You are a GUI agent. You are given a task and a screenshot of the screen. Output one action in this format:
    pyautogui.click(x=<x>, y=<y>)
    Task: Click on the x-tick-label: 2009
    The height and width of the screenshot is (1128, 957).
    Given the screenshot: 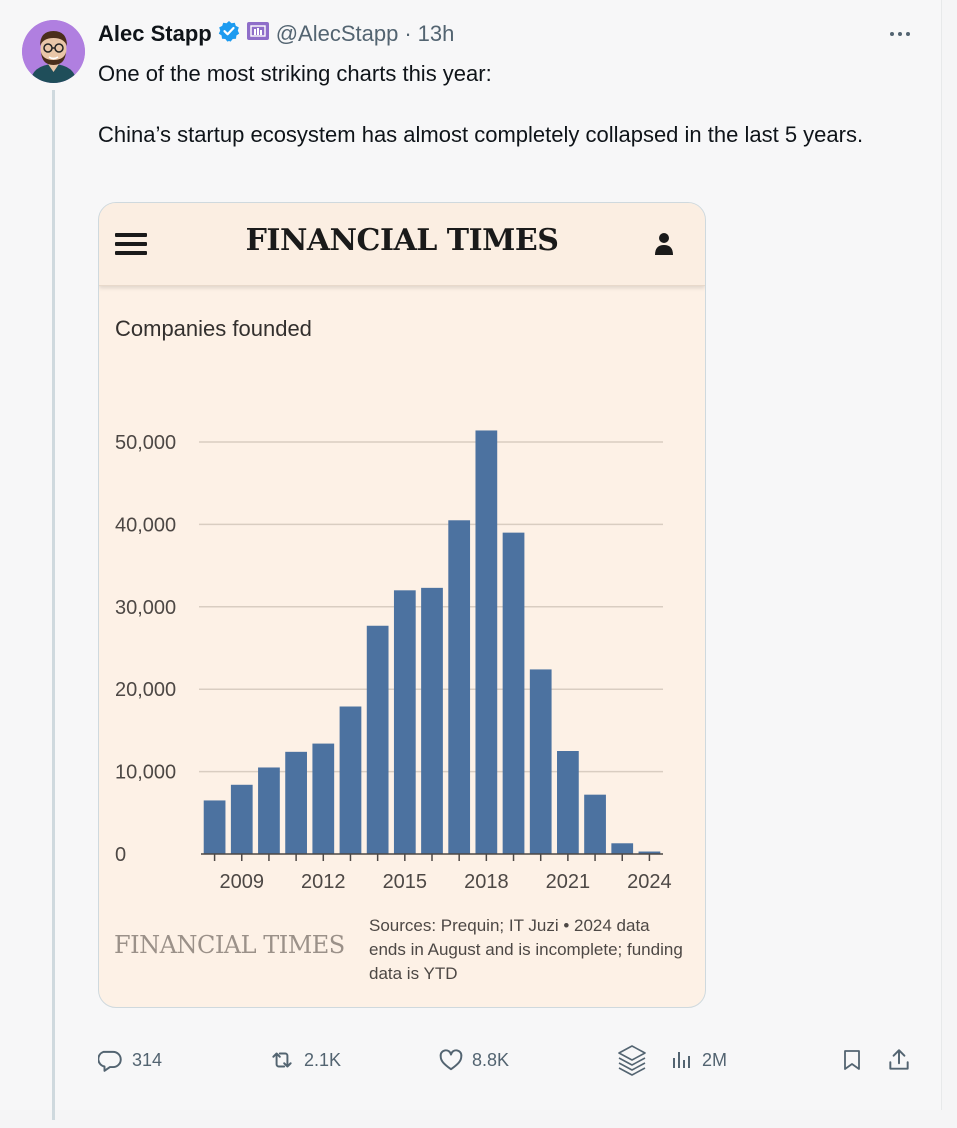 What is the action you would take?
    pyautogui.click(x=242, y=882)
    